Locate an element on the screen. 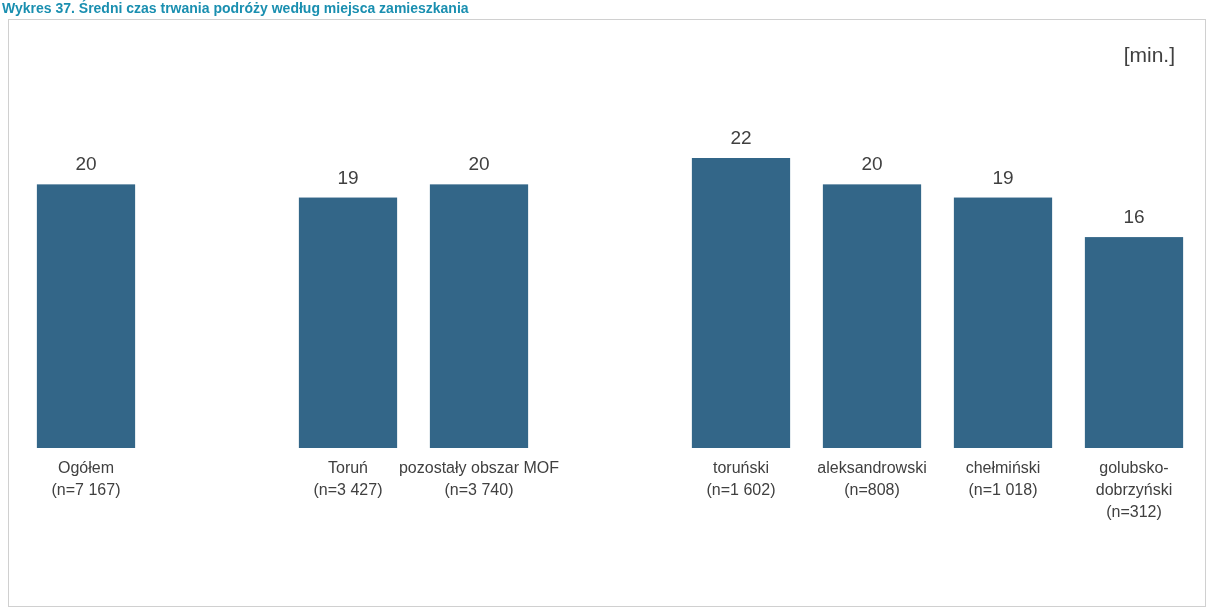 The height and width of the screenshot is (608, 1207). x-tick-label: pozostały obszar MOF (n=3 740) is located at coordinates (479, 478).